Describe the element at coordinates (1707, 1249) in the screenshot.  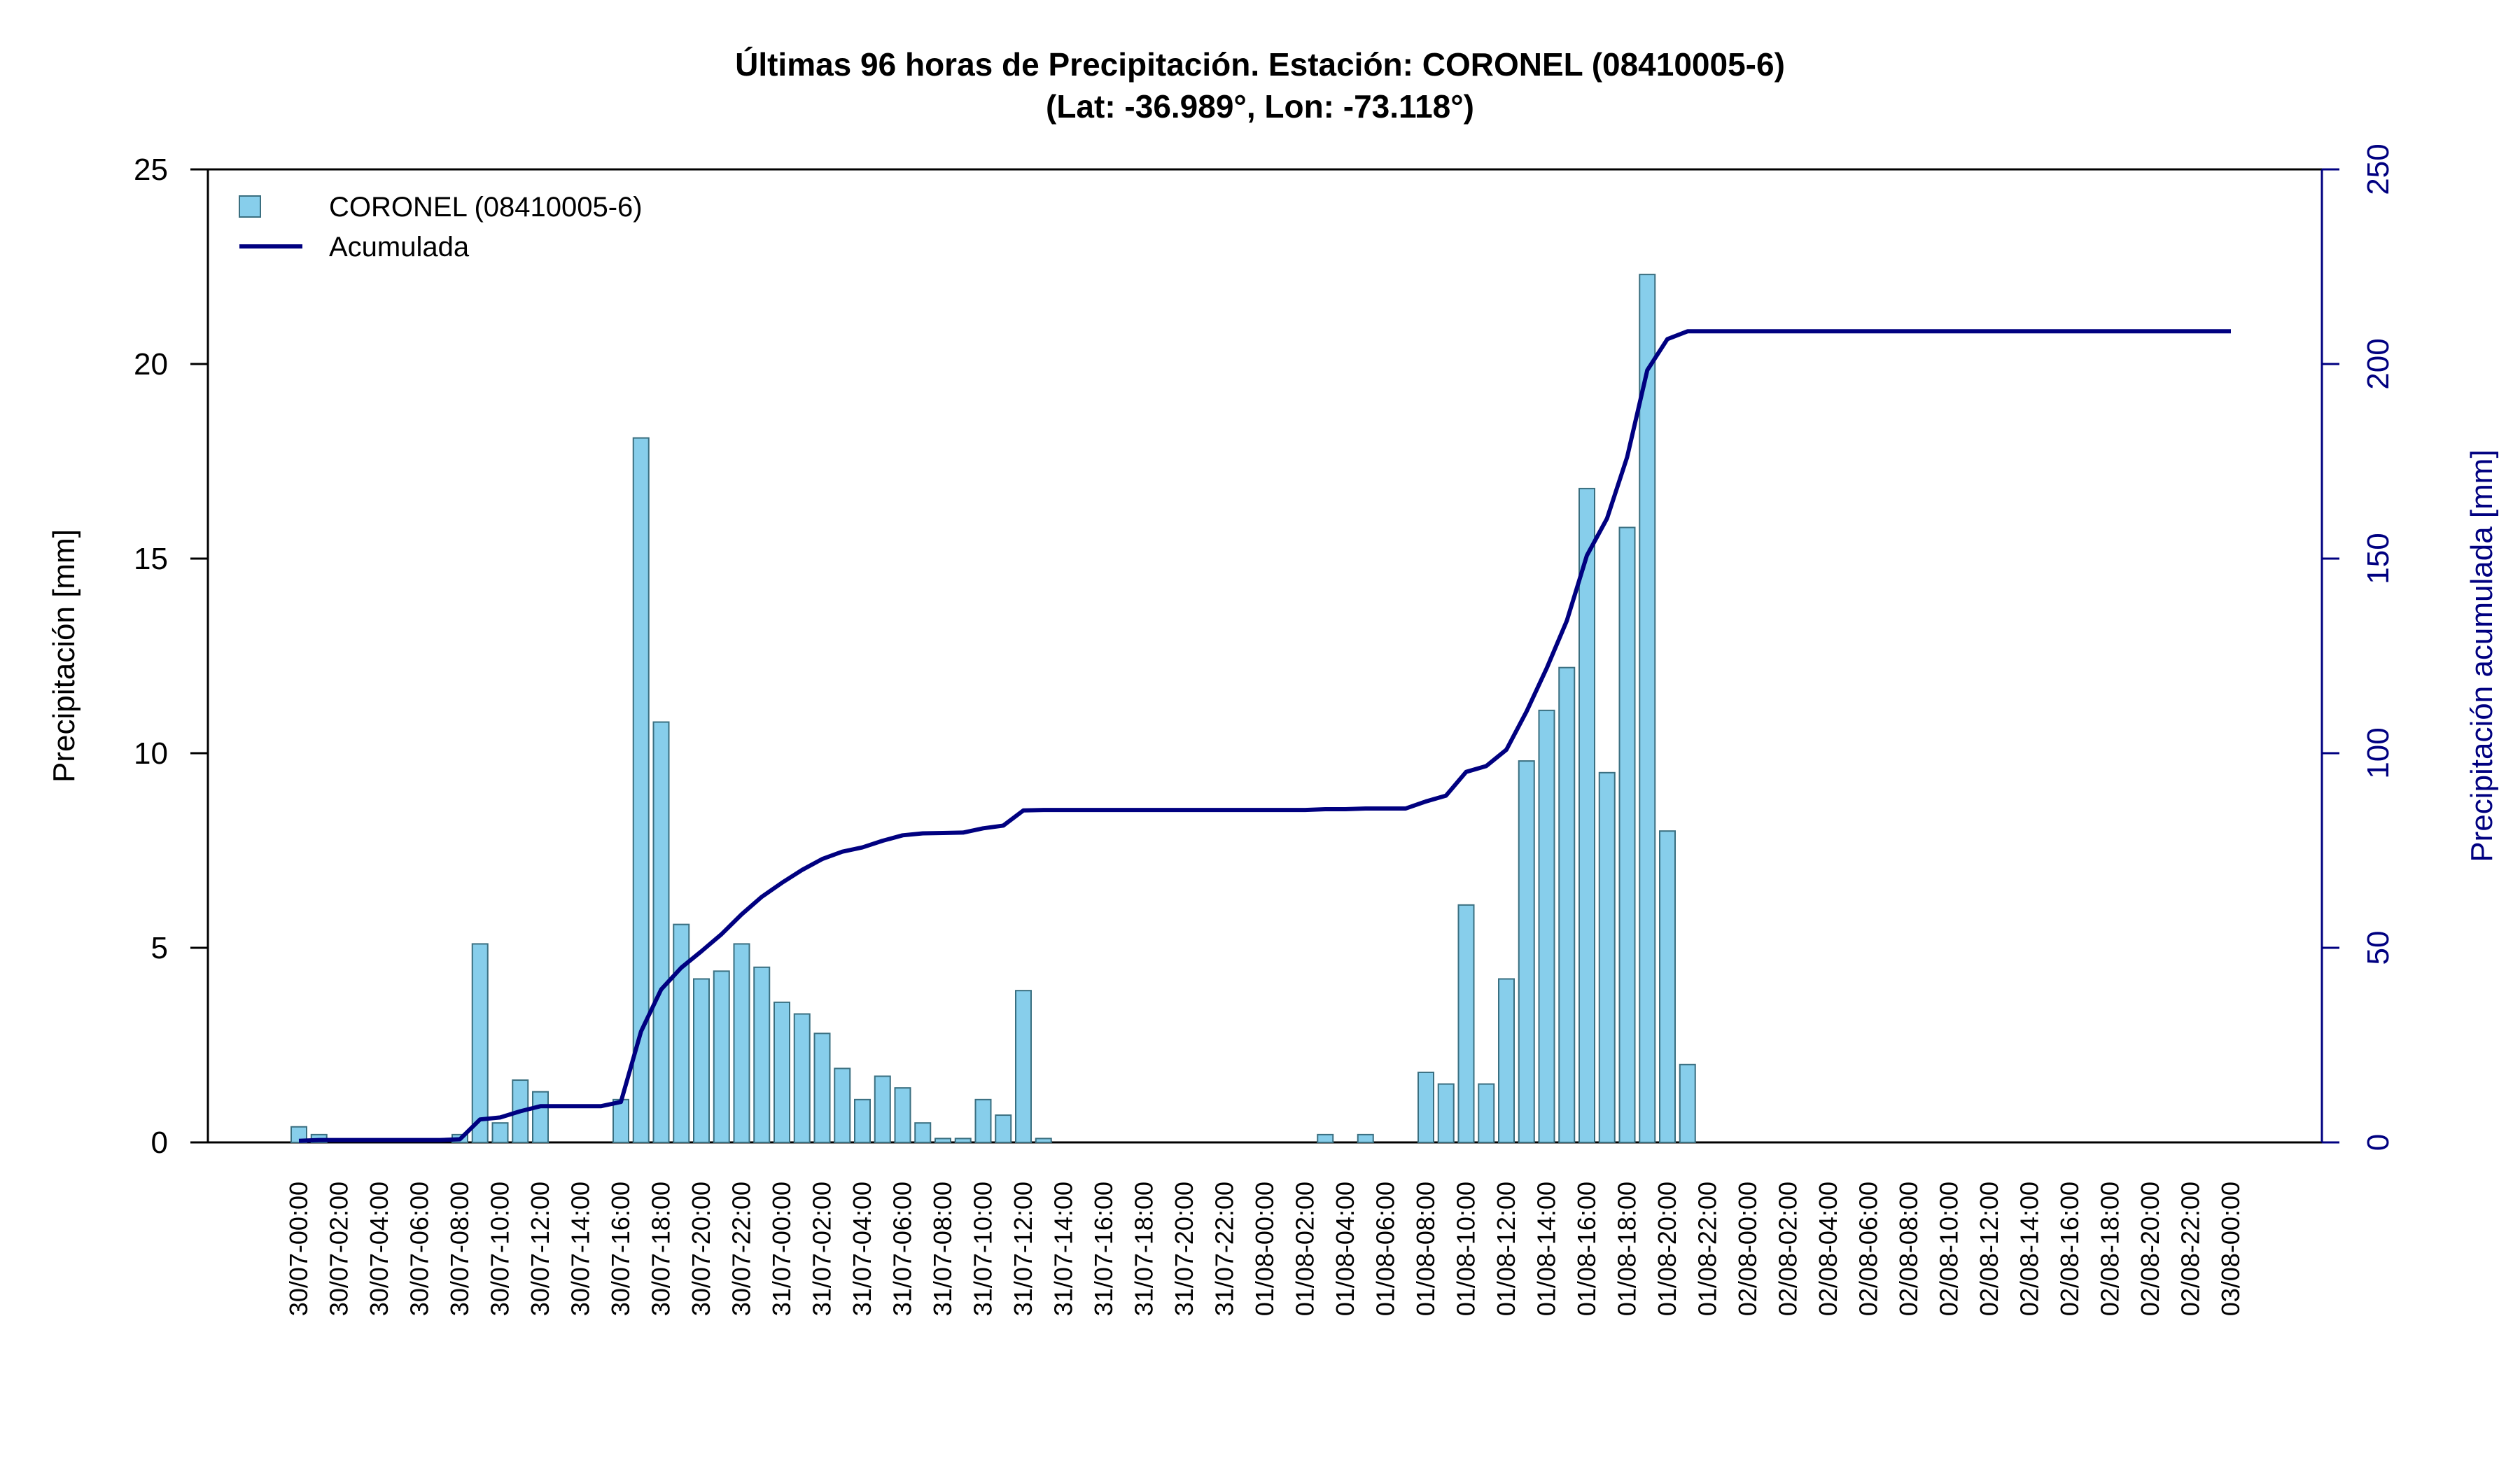
I see `x-tick-label: 01/08-22:00` at that location.